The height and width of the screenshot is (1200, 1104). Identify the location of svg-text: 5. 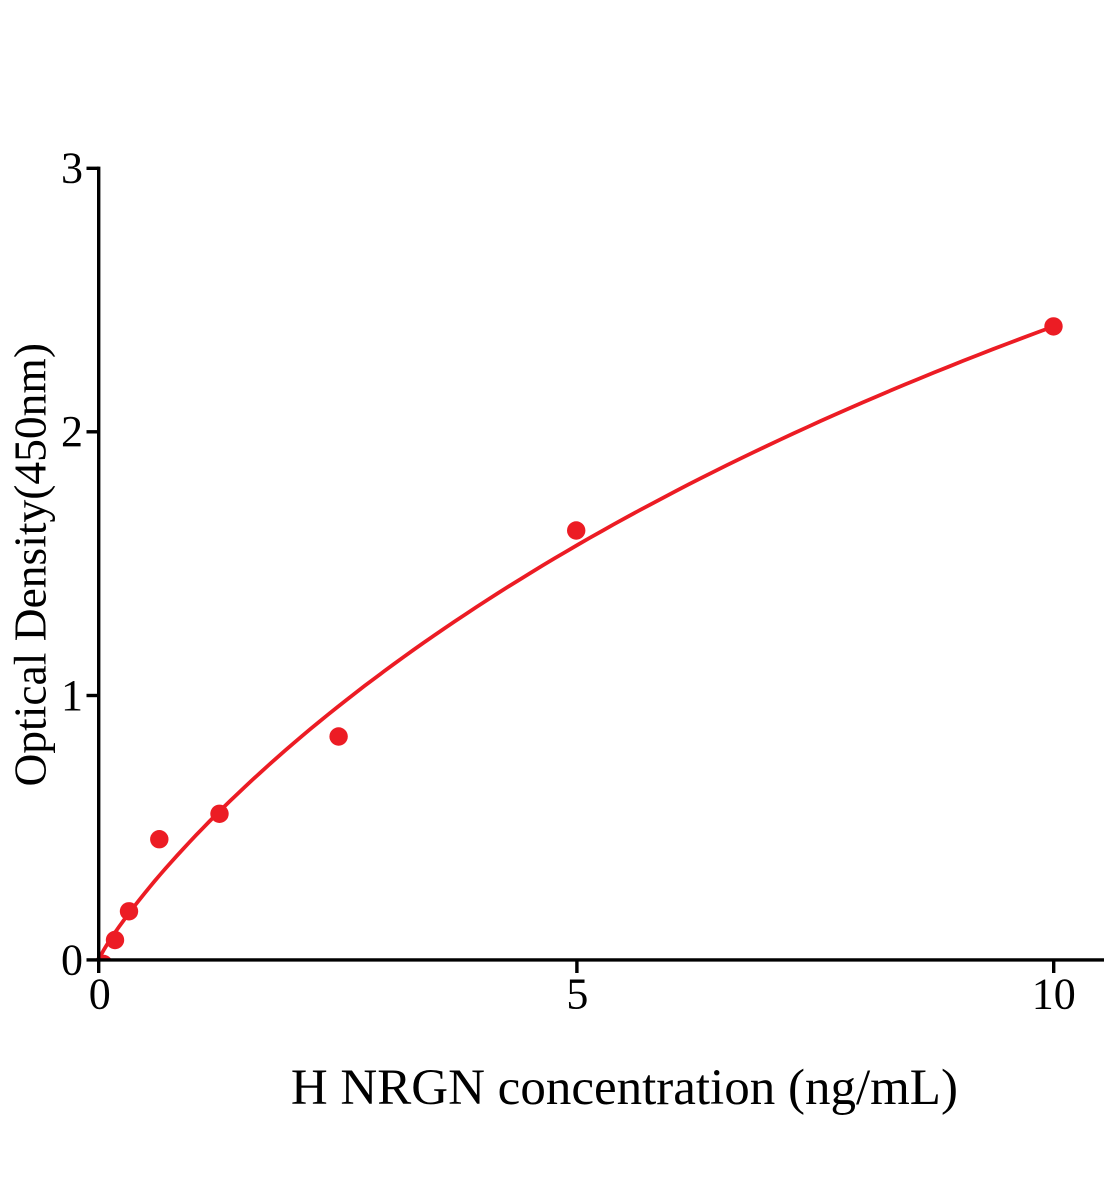
(577, 994).